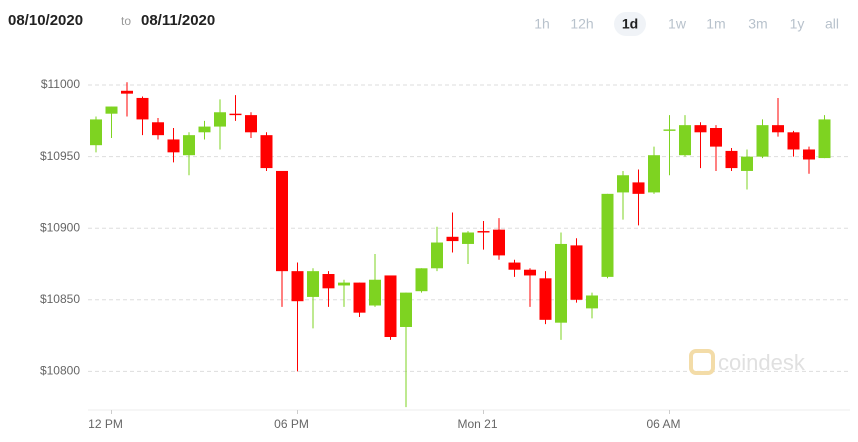  Describe the element at coordinates (581, 24) in the screenshot. I see `range-button: 12h` at that location.